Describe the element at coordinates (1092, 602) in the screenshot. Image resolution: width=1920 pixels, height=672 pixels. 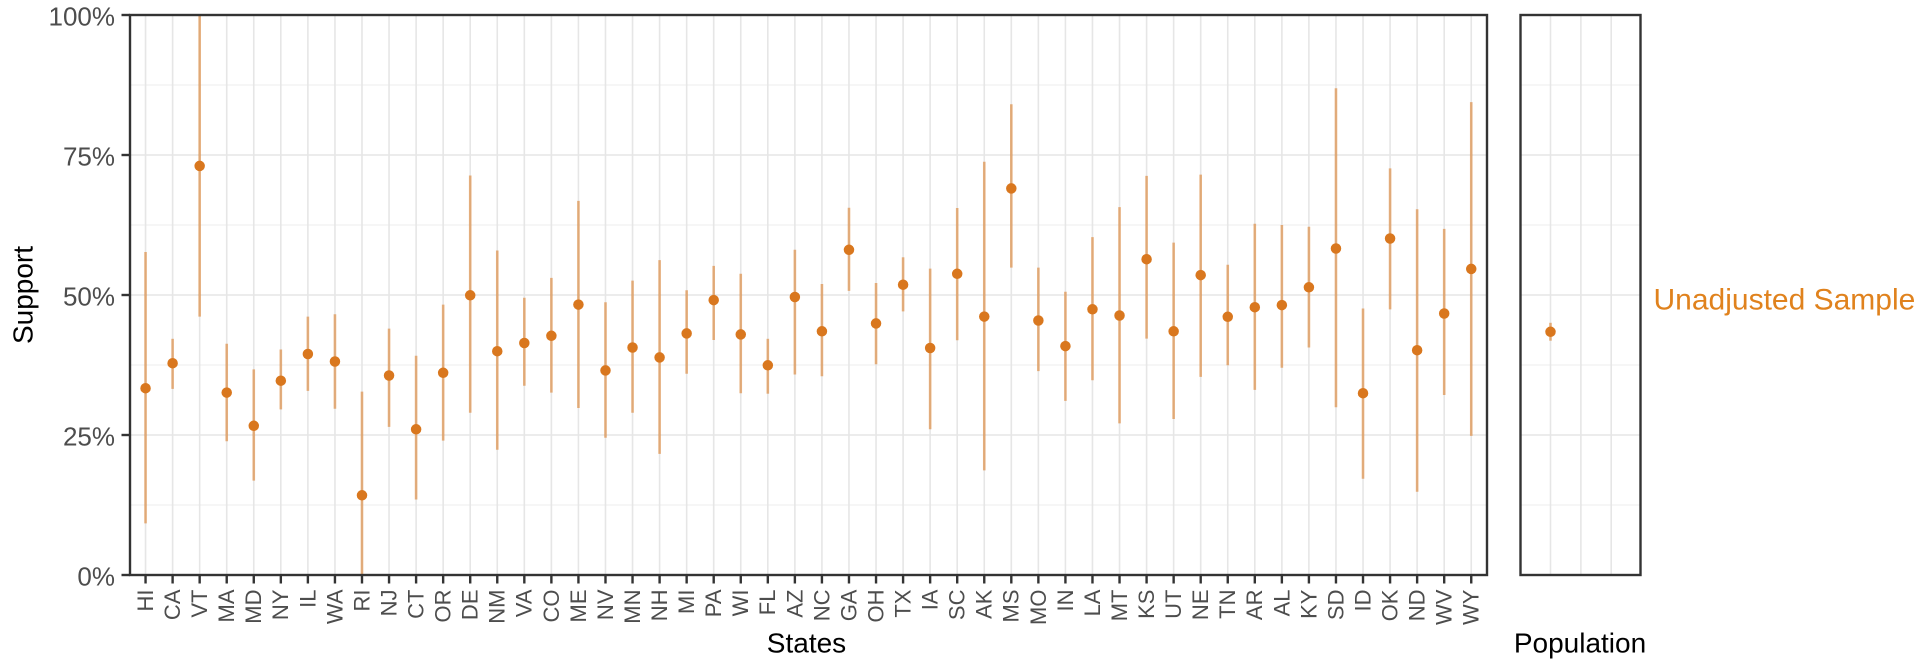
I see `svg-text: LA` at that location.